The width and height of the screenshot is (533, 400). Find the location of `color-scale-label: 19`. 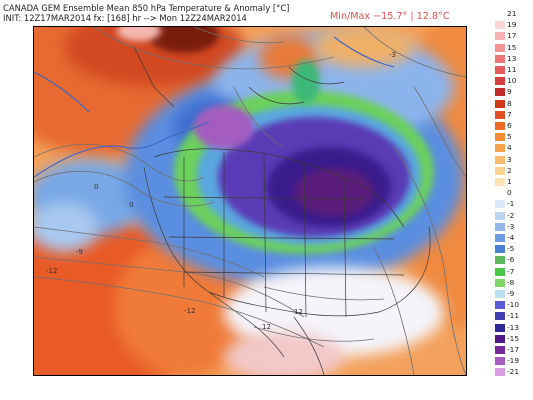

color-scale-label: 19 is located at coordinates (512, 25).